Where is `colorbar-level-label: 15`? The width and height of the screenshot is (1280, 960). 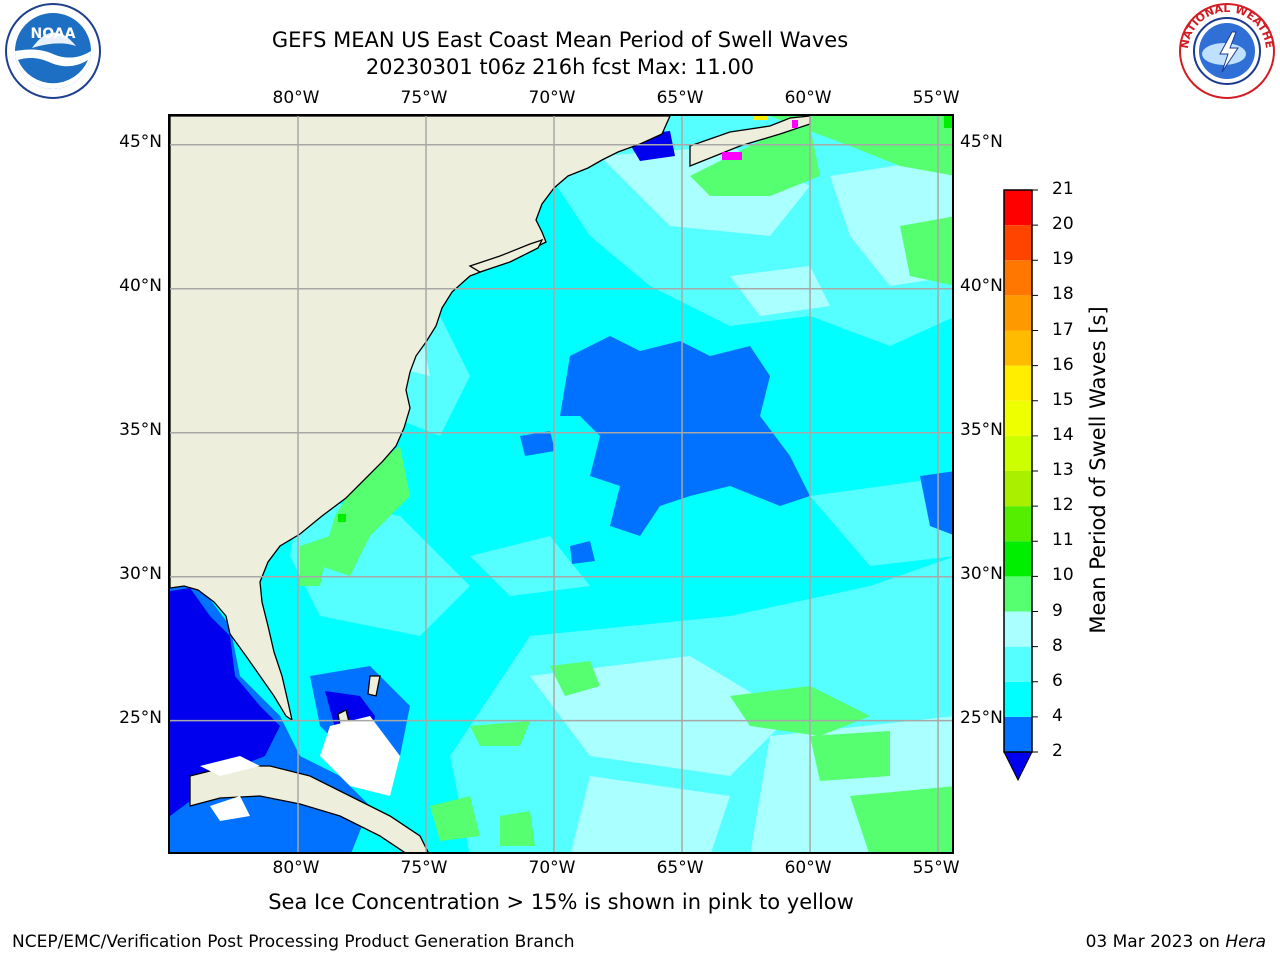
colorbar-level-label: 15 is located at coordinates (1063, 399).